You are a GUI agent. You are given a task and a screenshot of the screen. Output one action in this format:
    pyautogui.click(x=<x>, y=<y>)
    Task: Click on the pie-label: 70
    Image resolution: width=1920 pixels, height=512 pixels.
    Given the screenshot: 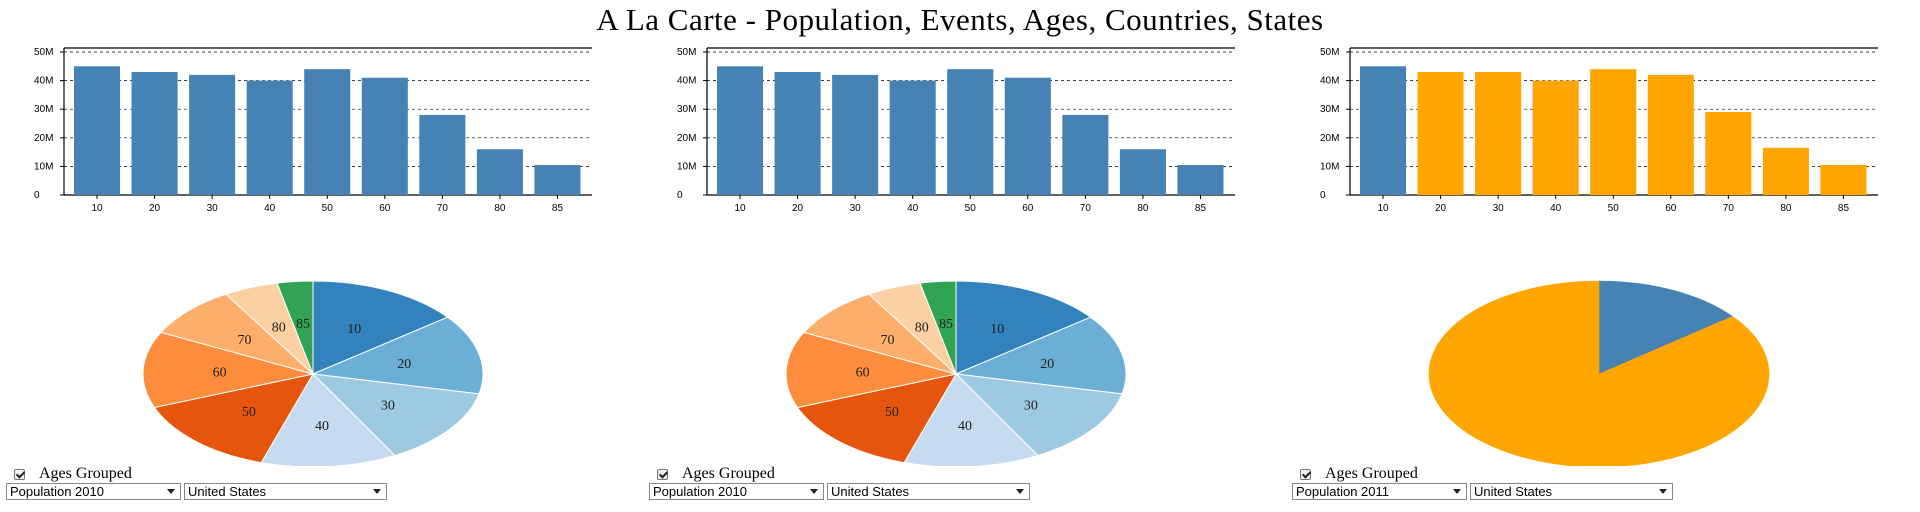 What is the action you would take?
    pyautogui.click(x=887, y=340)
    